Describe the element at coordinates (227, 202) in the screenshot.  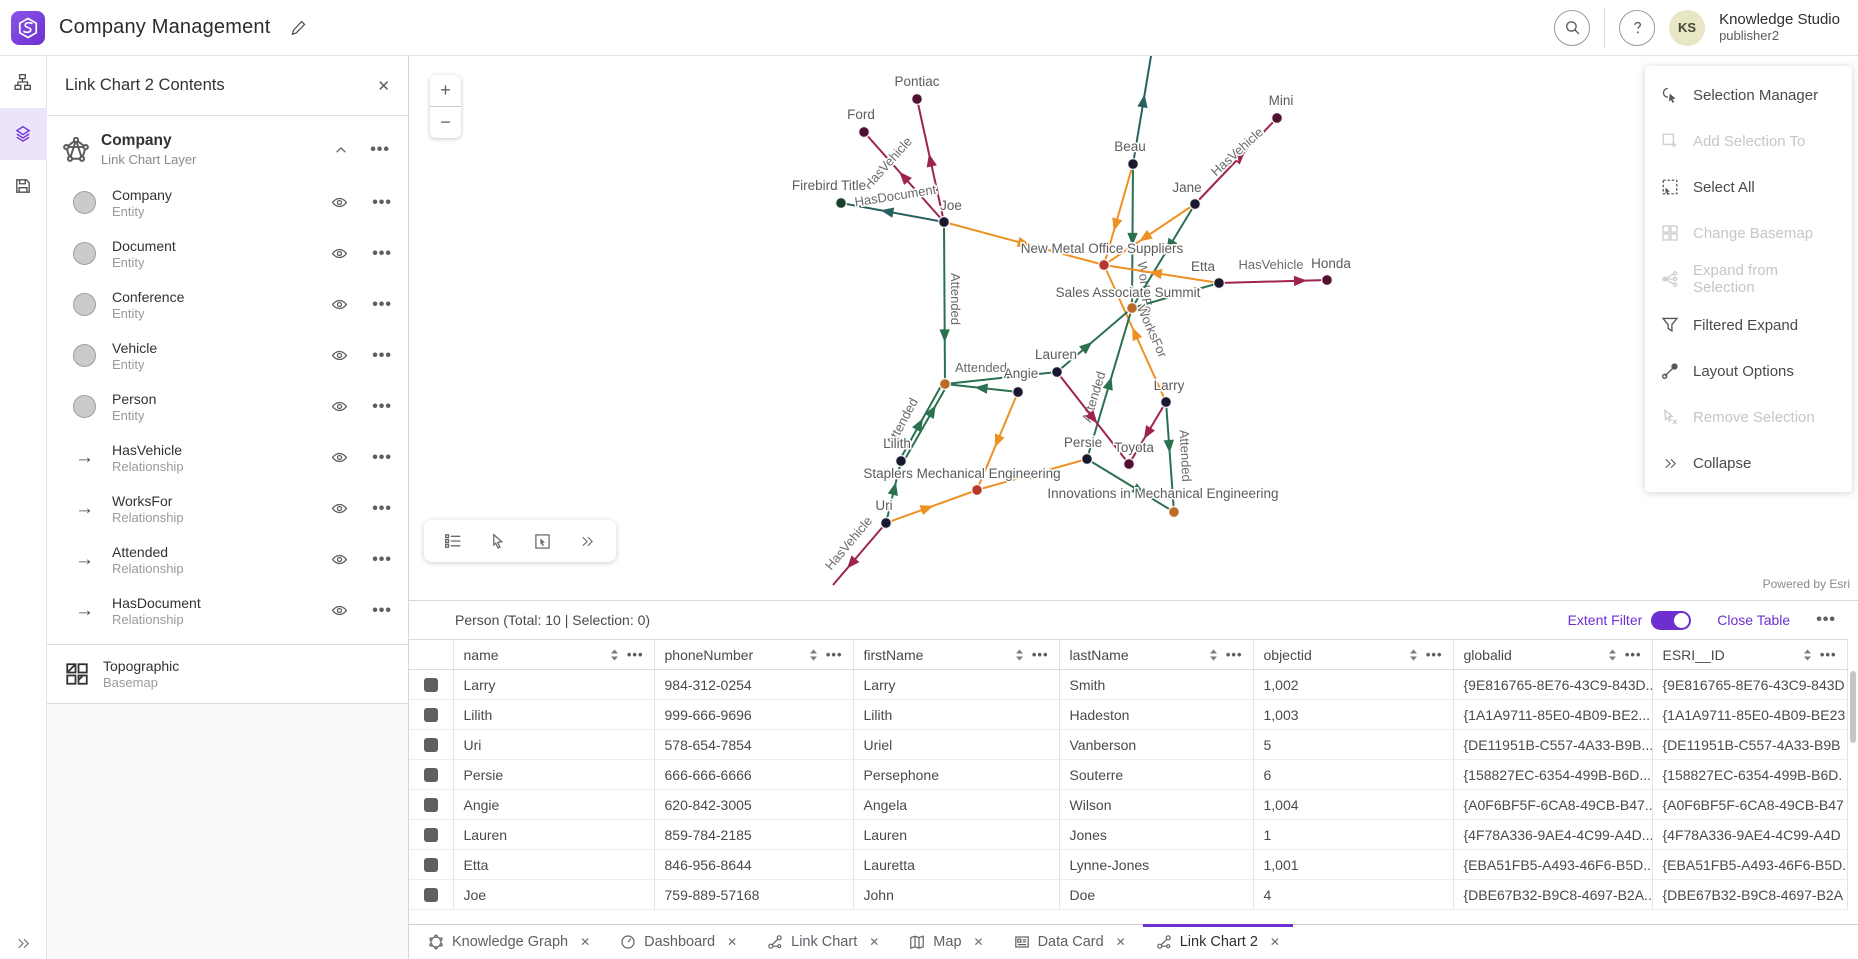
I see `layer-item-company: Company Entity •••` at that location.